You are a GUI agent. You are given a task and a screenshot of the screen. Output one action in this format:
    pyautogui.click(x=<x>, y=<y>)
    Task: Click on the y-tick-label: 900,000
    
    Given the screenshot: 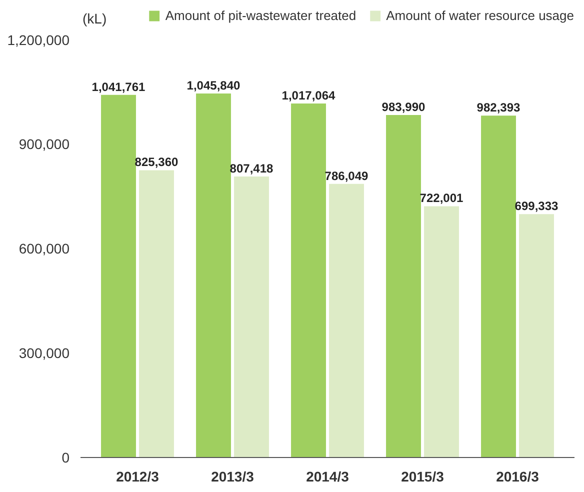 What is the action you would take?
    pyautogui.click(x=44, y=144)
    